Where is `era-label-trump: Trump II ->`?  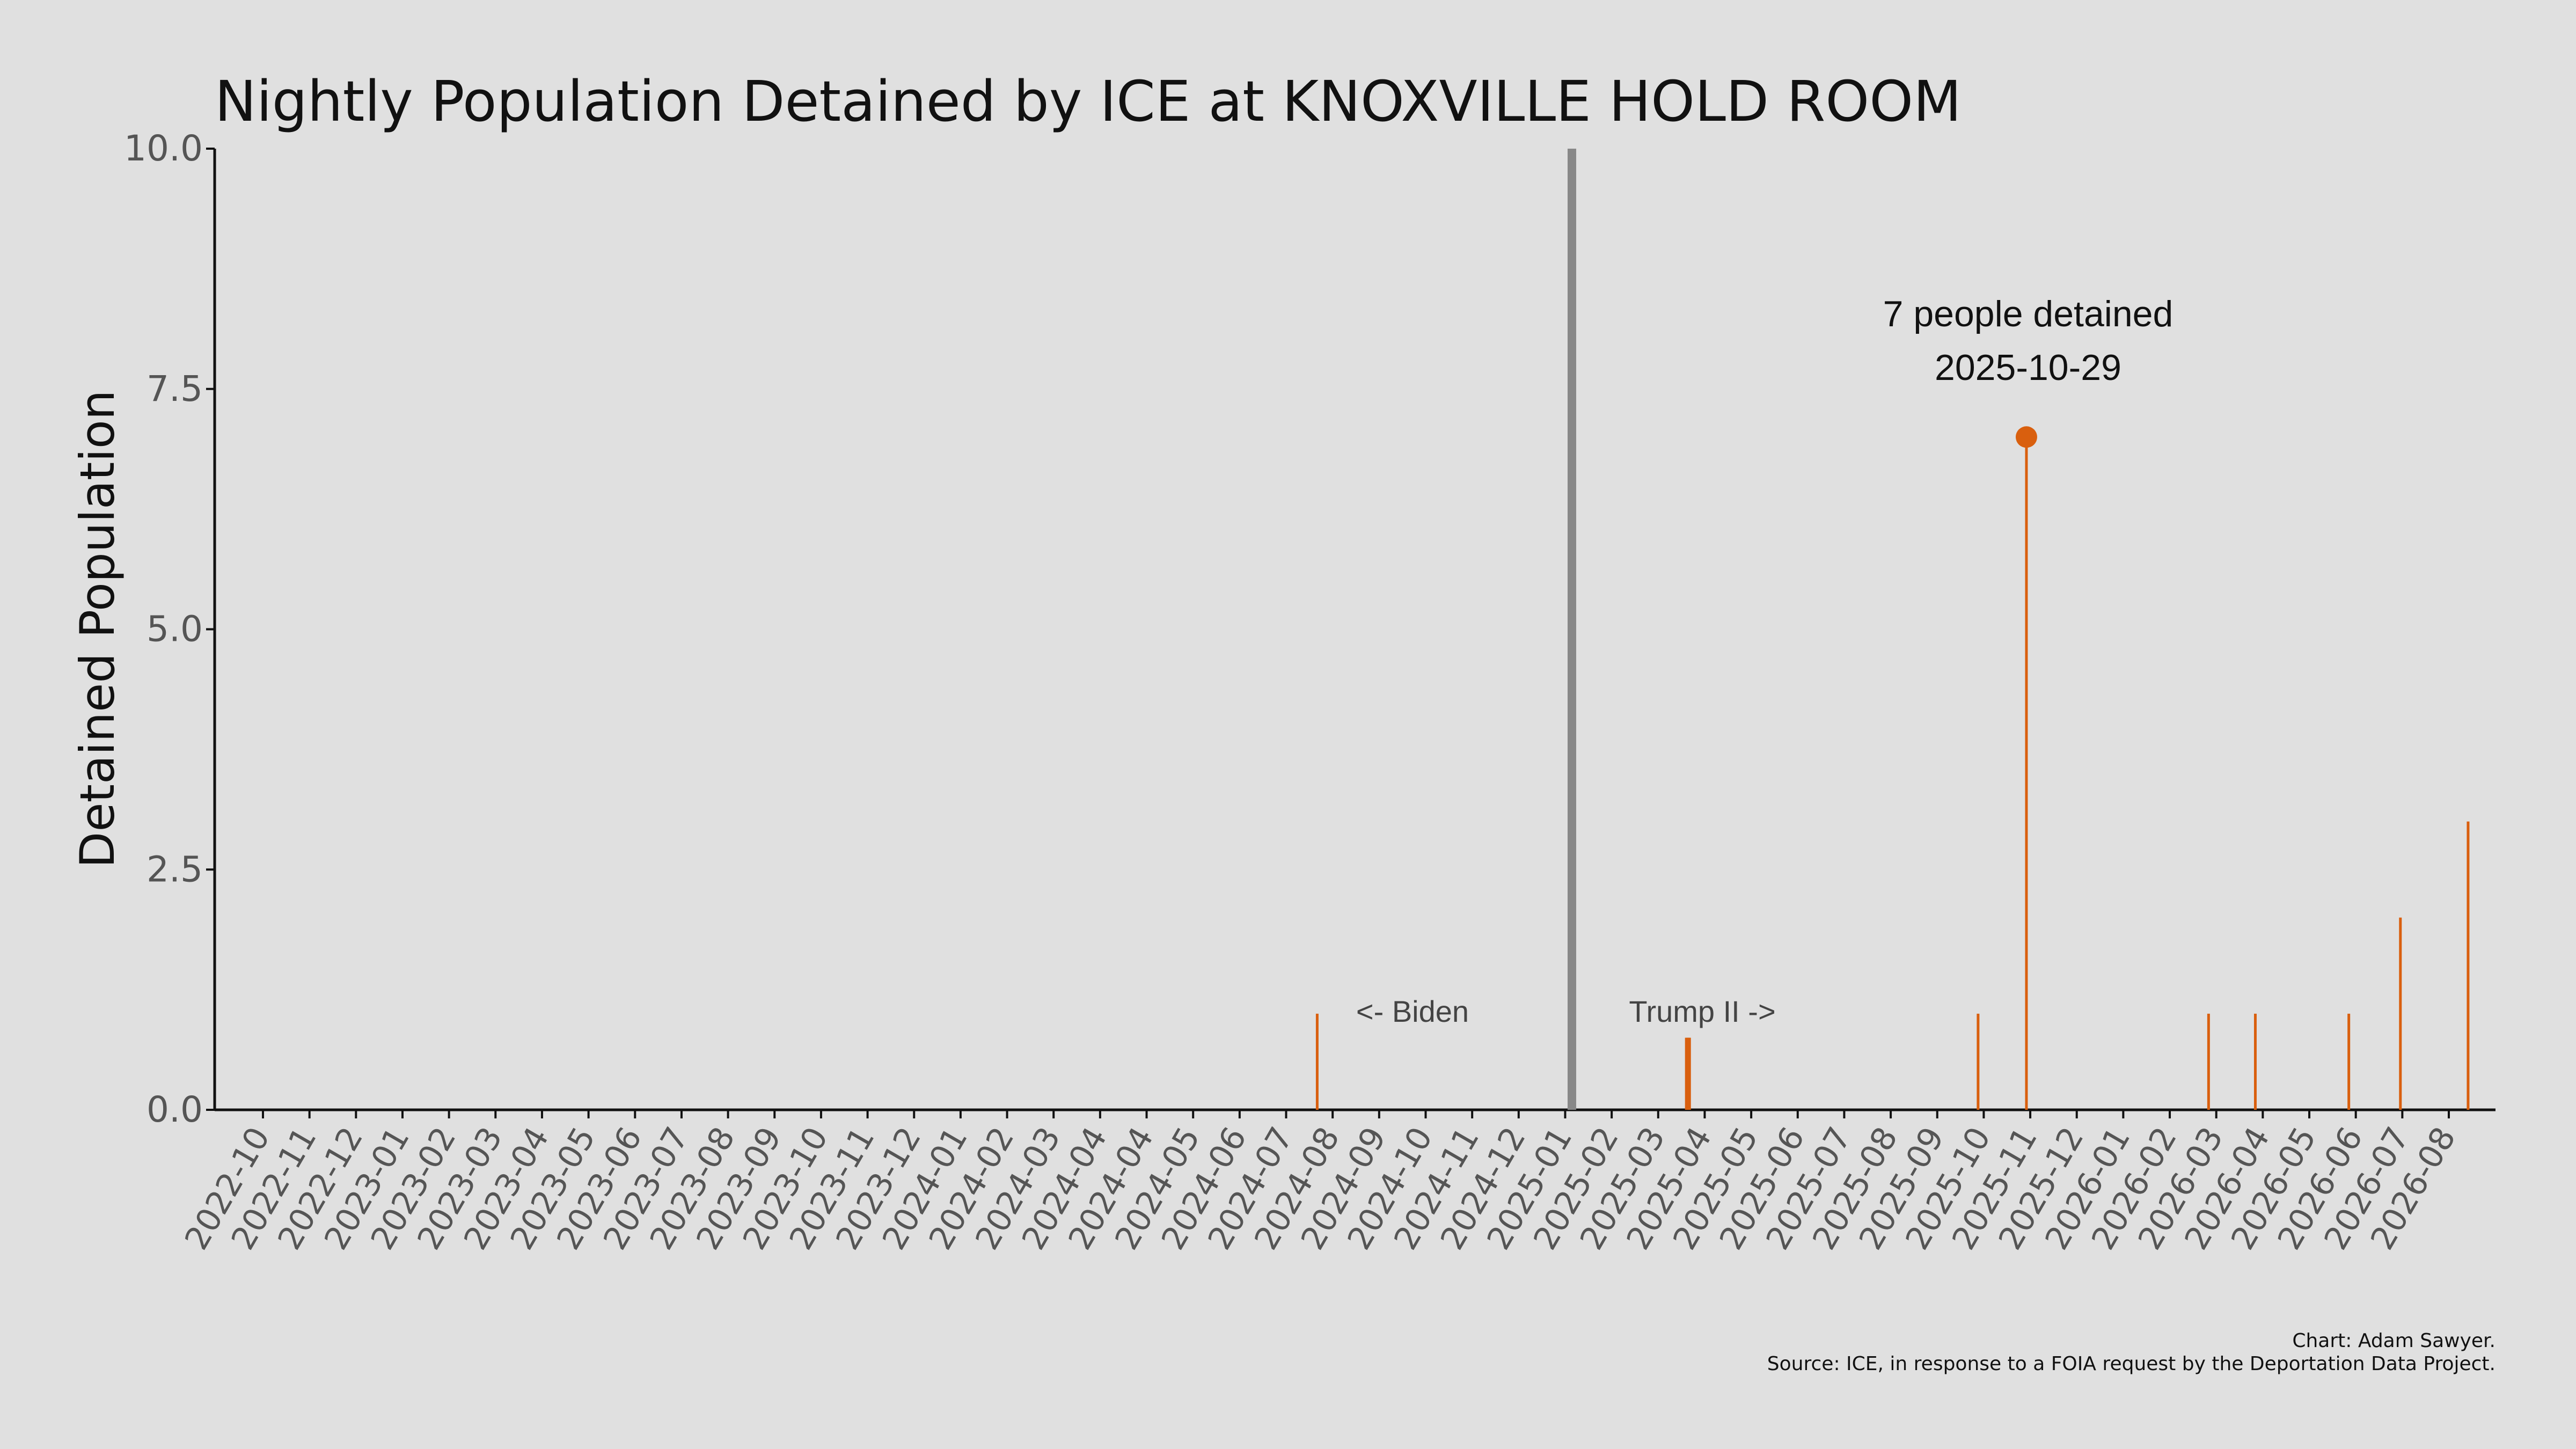
era-label-trump: Trump II -> is located at coordinates (1702, 1011).